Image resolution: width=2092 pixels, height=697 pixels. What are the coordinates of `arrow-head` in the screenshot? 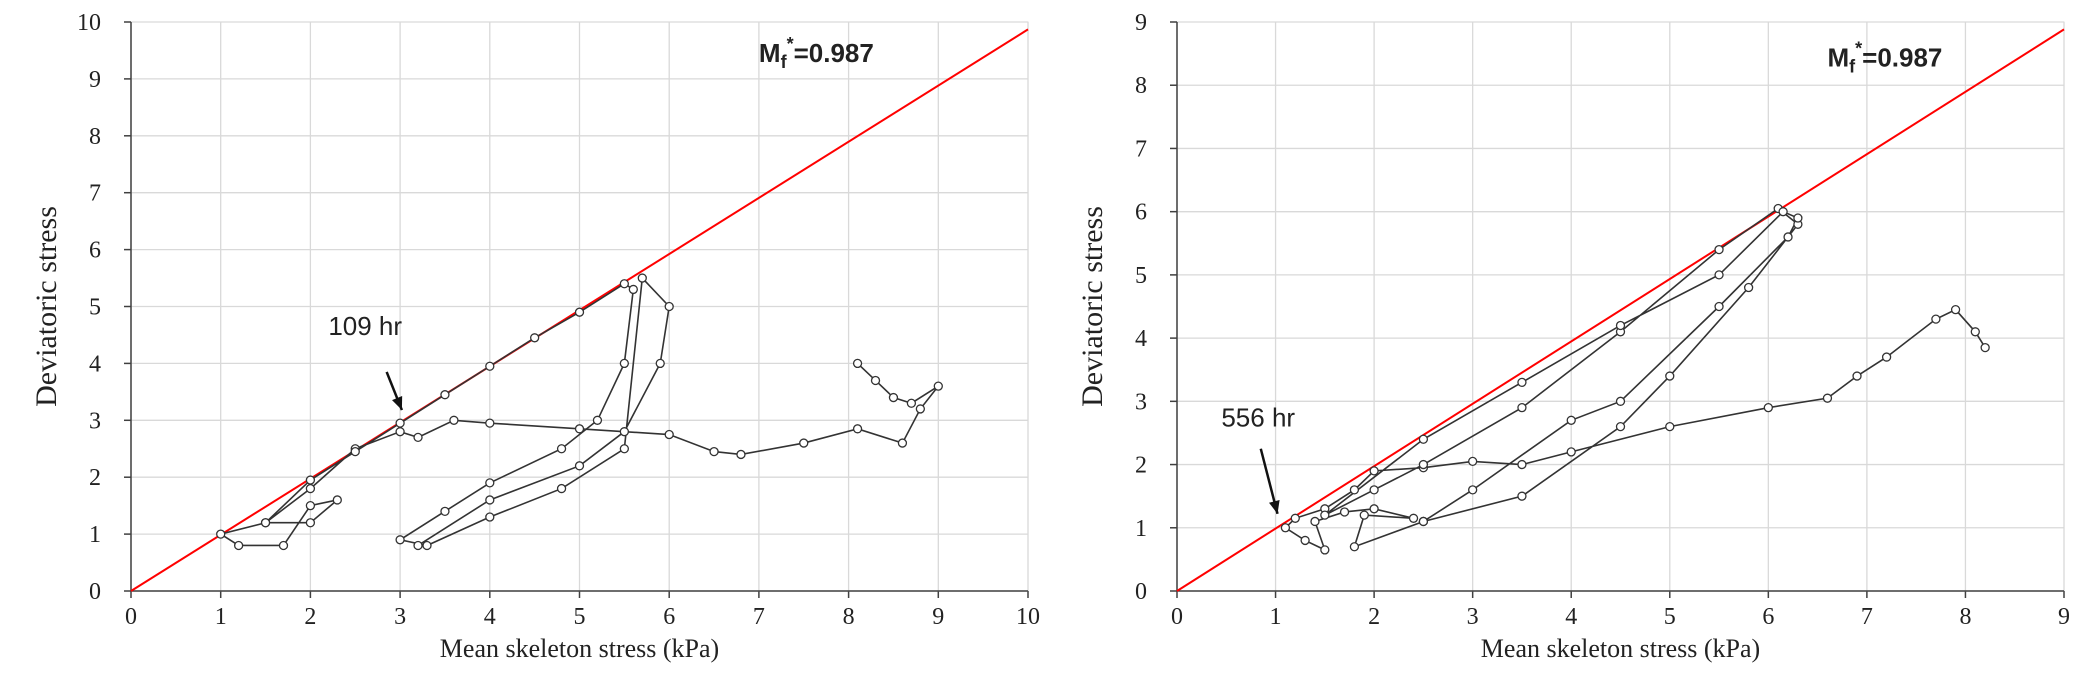 It's located at (1274, 507).